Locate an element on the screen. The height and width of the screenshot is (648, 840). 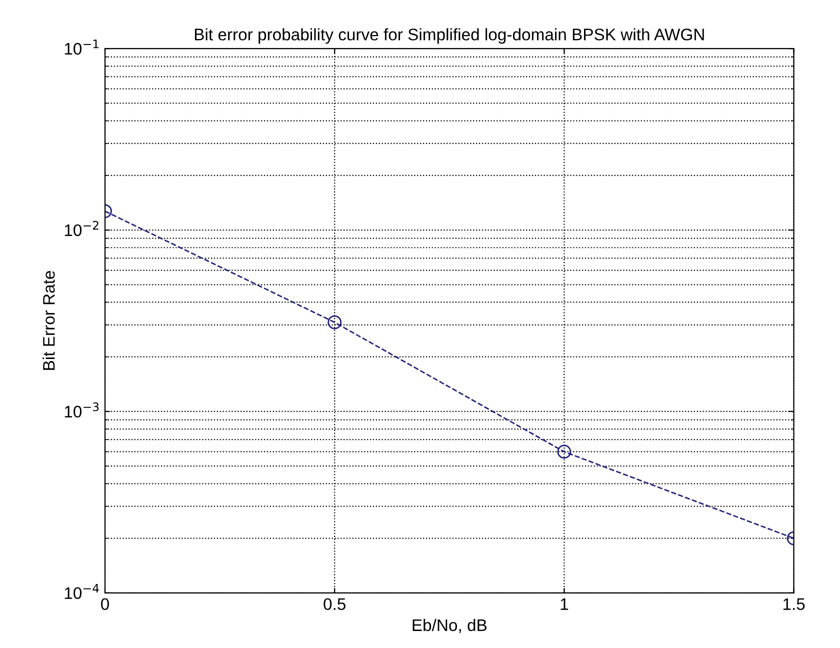
x-tick-label: 0.5 is located at coordinates (335, 604).